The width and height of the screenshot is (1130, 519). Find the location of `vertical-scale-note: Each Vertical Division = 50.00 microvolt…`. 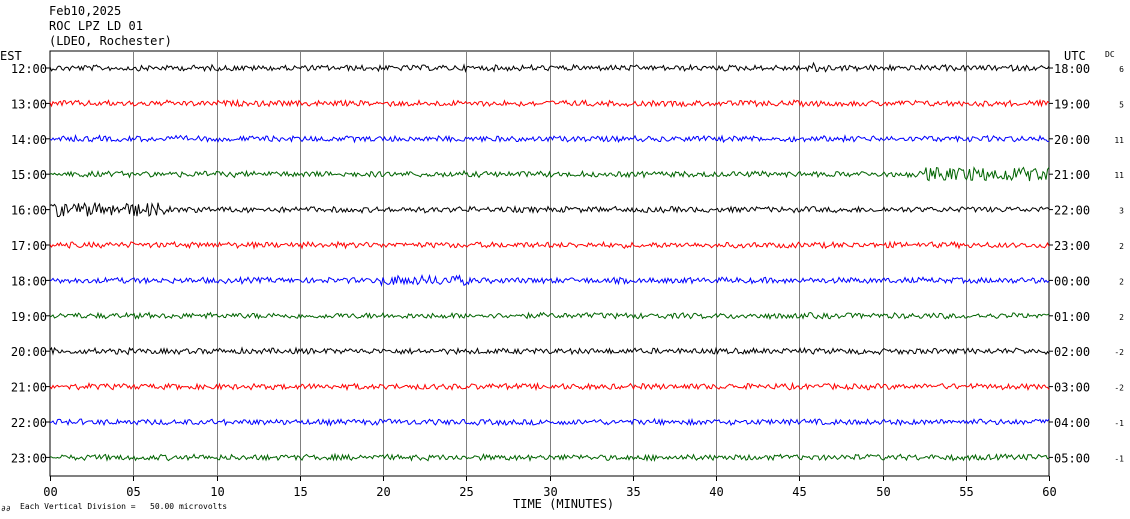

vertical-scale-note: Each Vertical Division = 50.00 microvolt… is located at coordinates (124, 506).